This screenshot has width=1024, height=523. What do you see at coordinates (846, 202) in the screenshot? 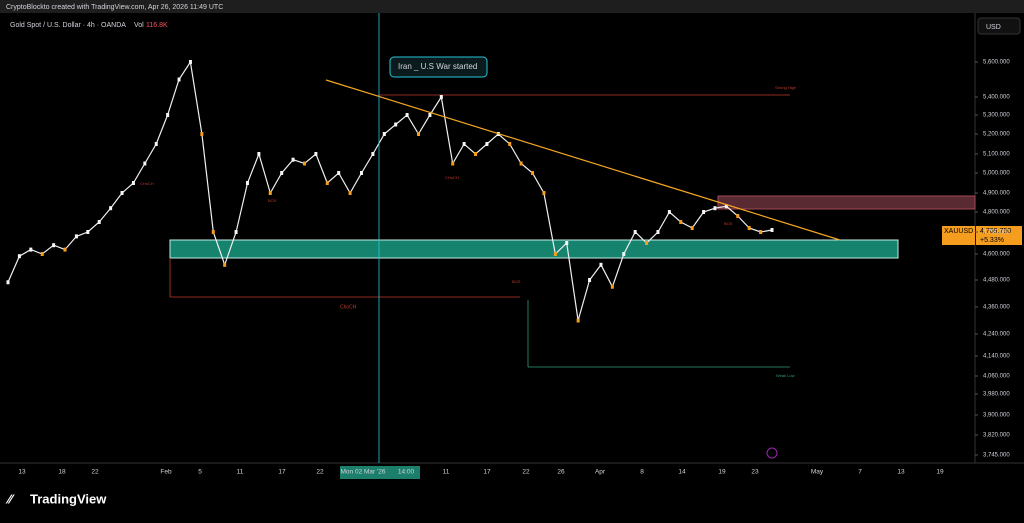
I see `supply-zone` at bounding box center [846, 202].